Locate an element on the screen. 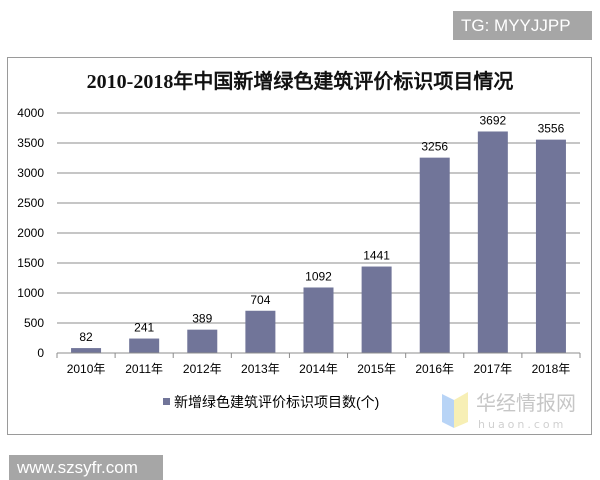 The image size is (600, 480). data-label: 704 is located at coordinates (260, 300).